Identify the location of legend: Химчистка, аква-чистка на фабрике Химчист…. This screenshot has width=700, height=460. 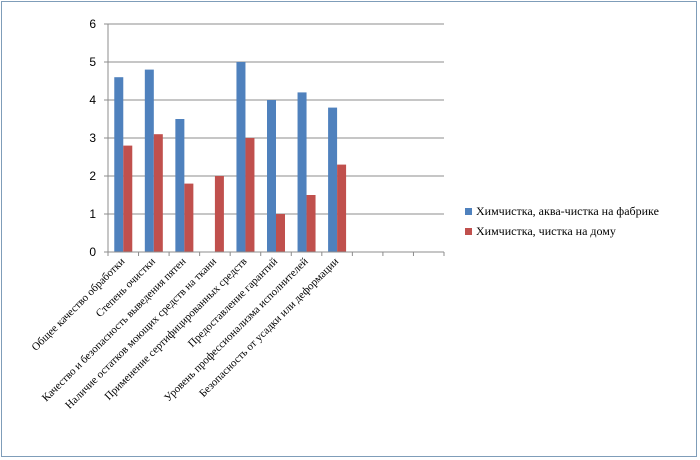
(562, 221).